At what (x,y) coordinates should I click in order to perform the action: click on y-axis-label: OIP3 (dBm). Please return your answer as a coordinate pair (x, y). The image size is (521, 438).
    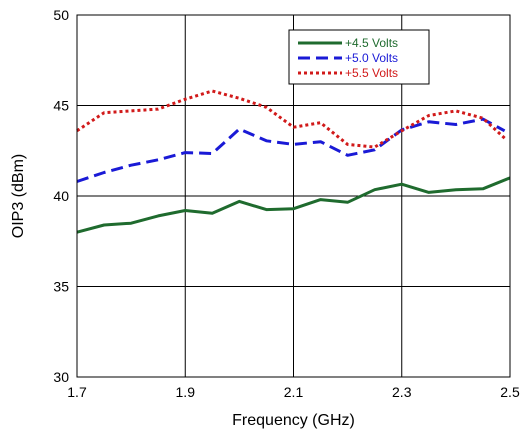
    Looking at the image, I should click on (18, 196).